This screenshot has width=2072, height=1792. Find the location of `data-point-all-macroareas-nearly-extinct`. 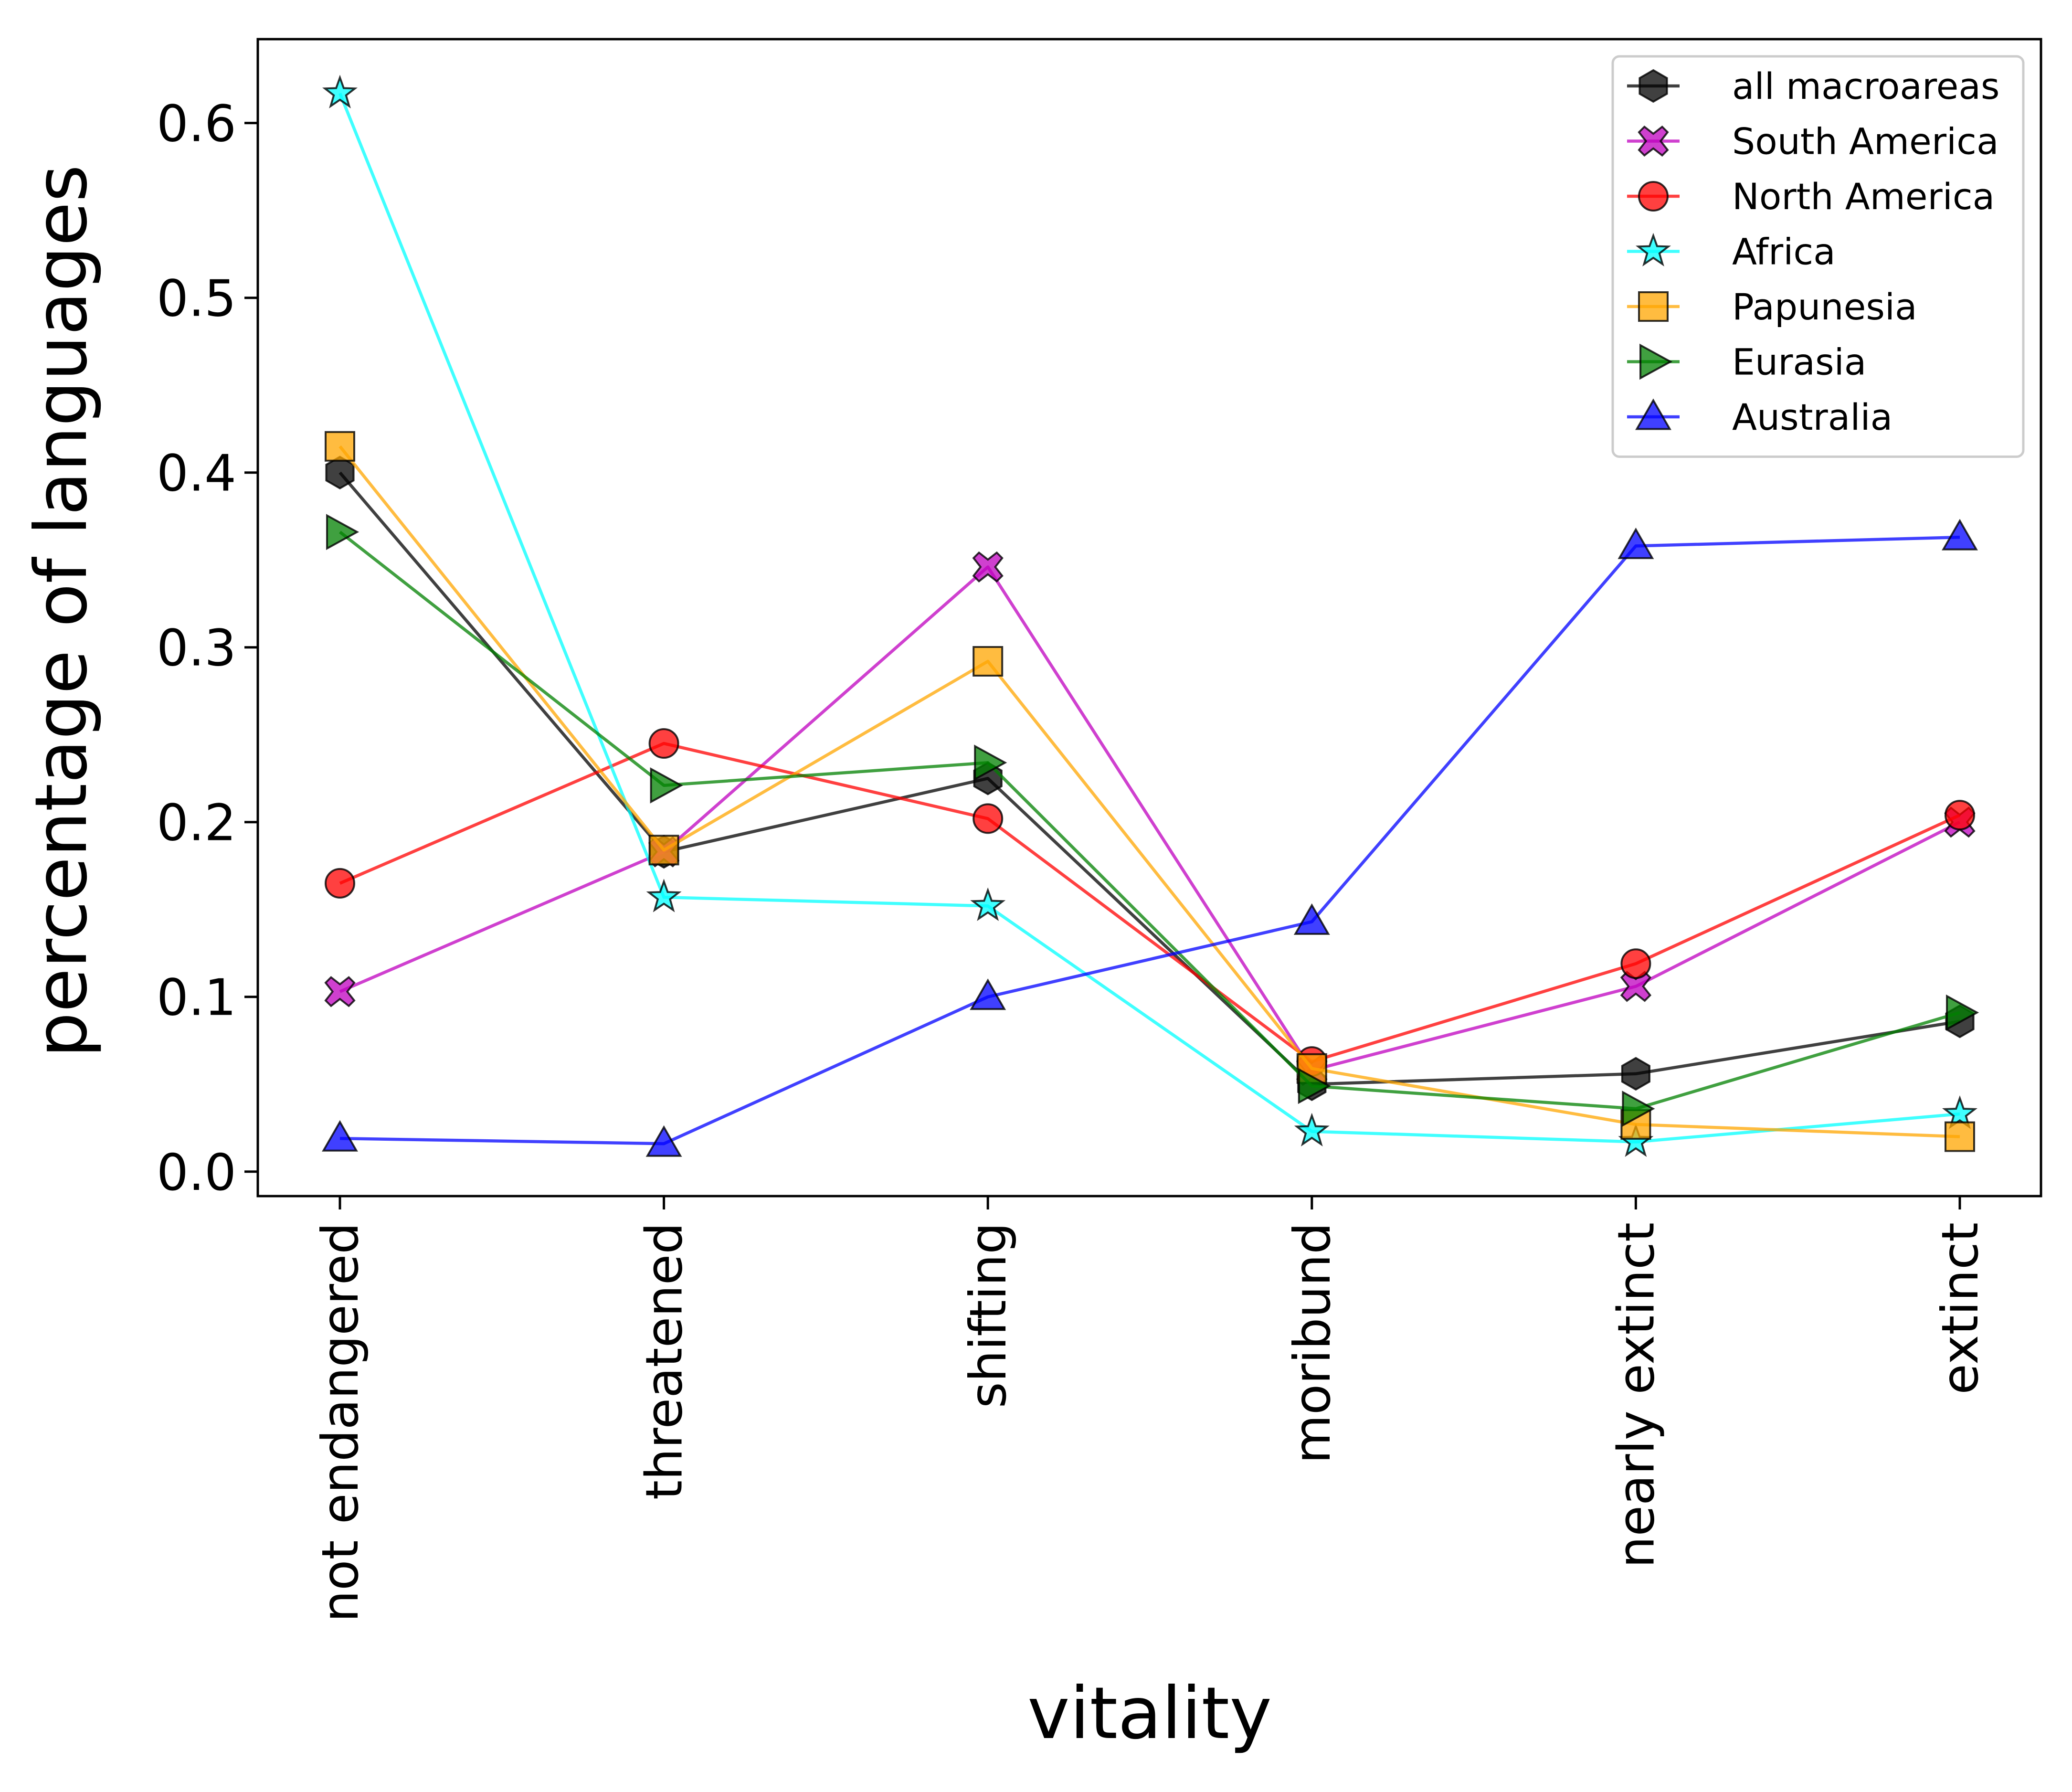

data-point-all-macroareas-nearly-extinct is located at coordinates (1635, 1074).